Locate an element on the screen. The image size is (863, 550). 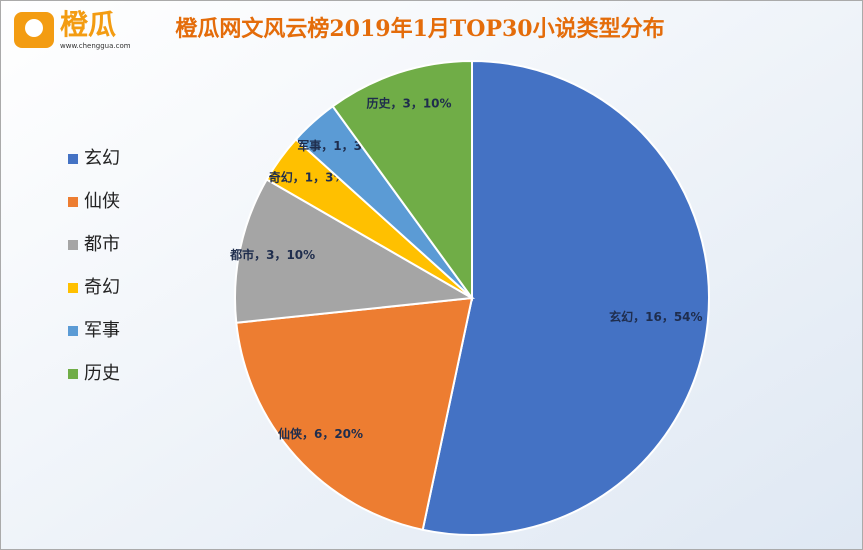
legend-label: 玄幻 is located at coordinates (102, 158).